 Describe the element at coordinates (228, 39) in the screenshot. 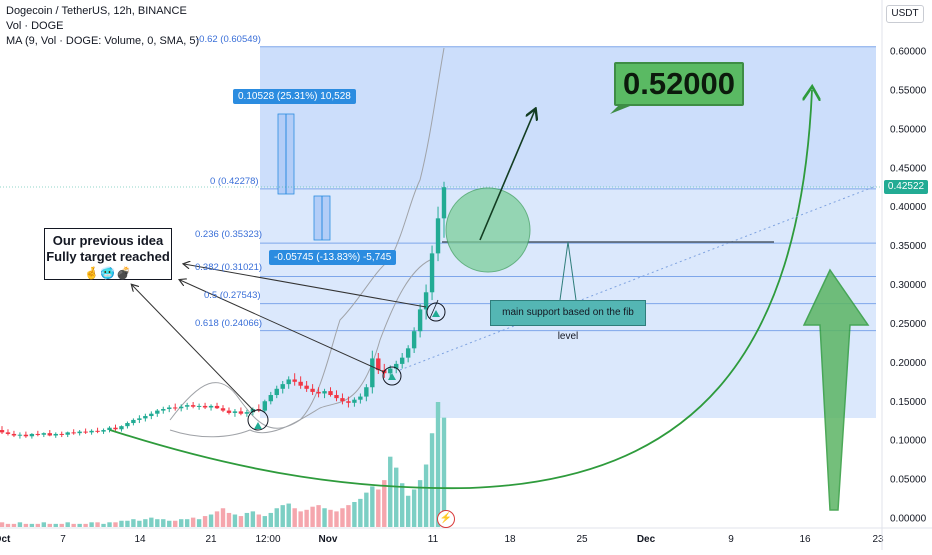

I see `fib-label-neg062: -0.62 (0.60549)` at that location.